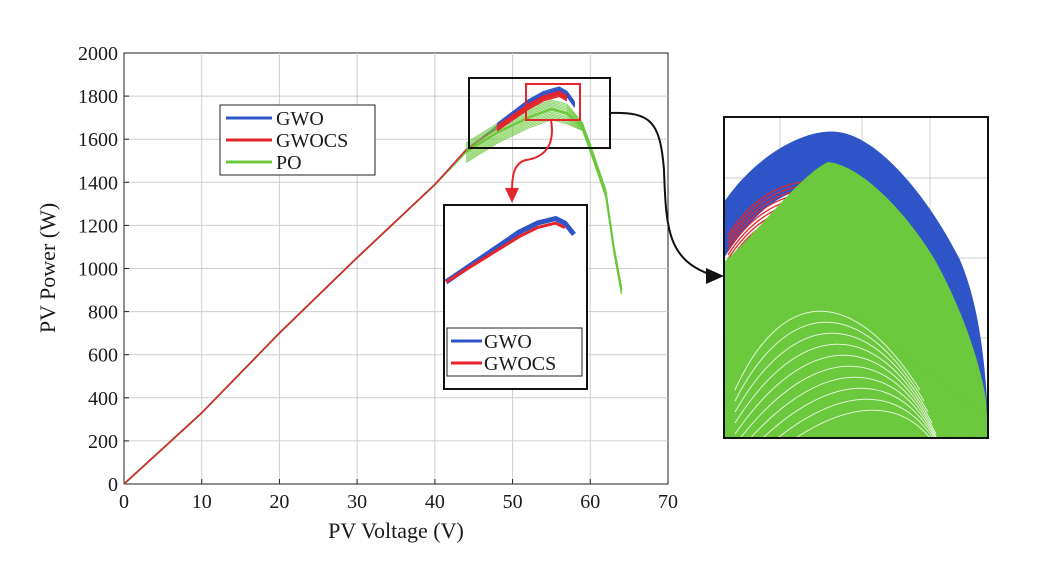  I want to click on y-tick-label: 1000, so click(98, 270).